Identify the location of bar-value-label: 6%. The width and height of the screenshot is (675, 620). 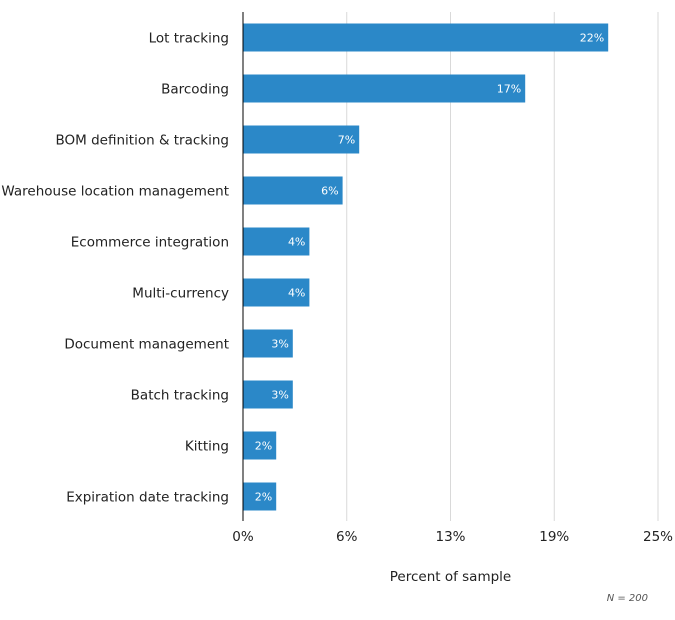
(329, 191).